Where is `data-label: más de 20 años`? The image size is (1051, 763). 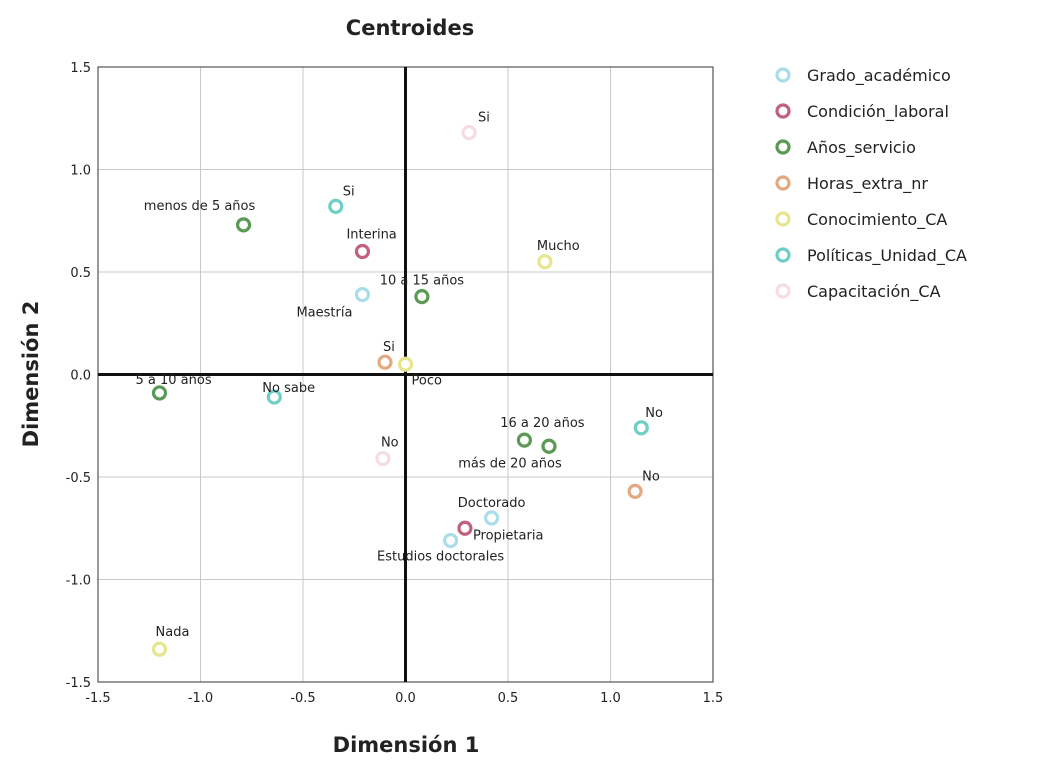 data-label: más de 20 años is located at coordinates (510, 463).